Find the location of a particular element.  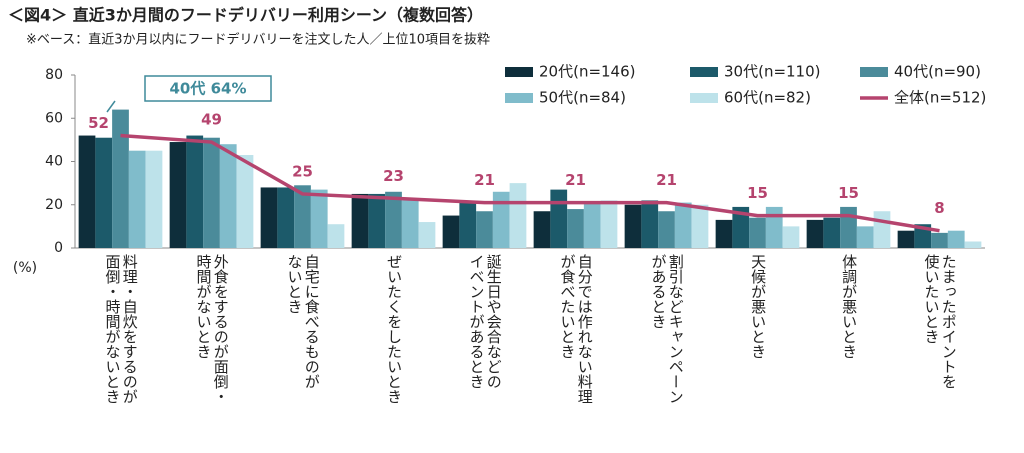

y-tick-label: 20 is located at coordinates (54, 205).